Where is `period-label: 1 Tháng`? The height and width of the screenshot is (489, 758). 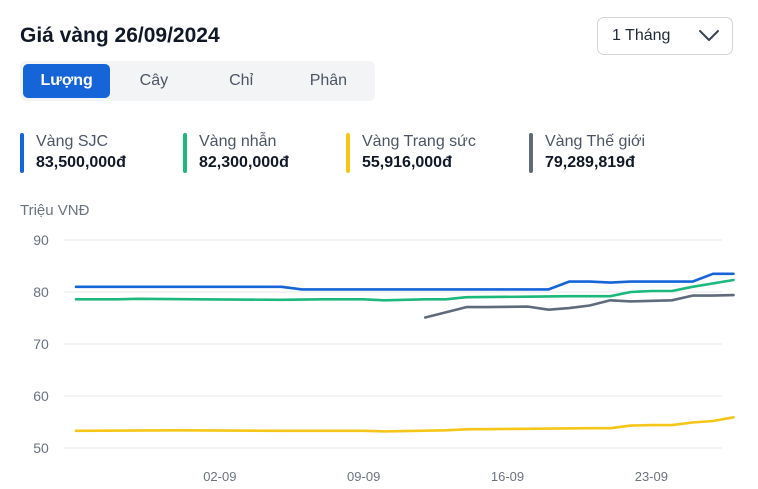
period-label: 1 Tháng is located at coordinates (641, 35).